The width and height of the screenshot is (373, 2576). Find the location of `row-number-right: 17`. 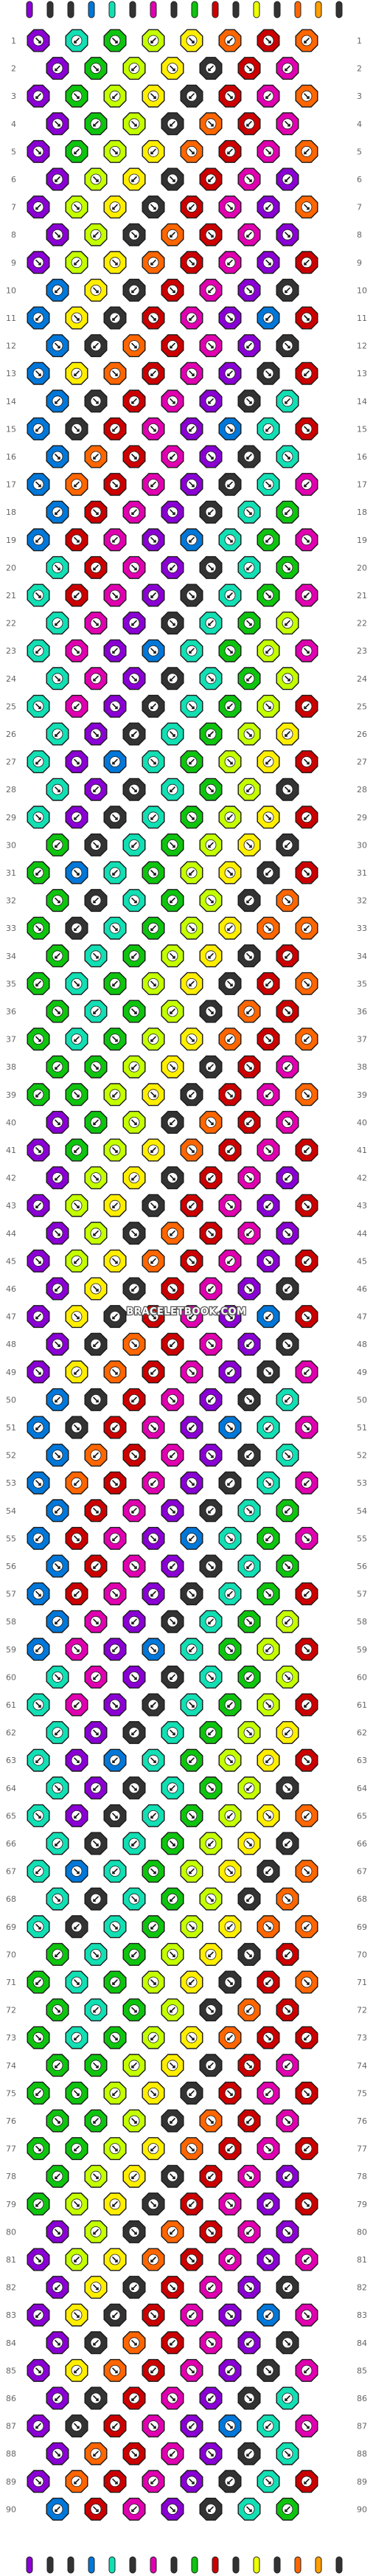

row-number-right: 17 is located at coordinates (362, 485).